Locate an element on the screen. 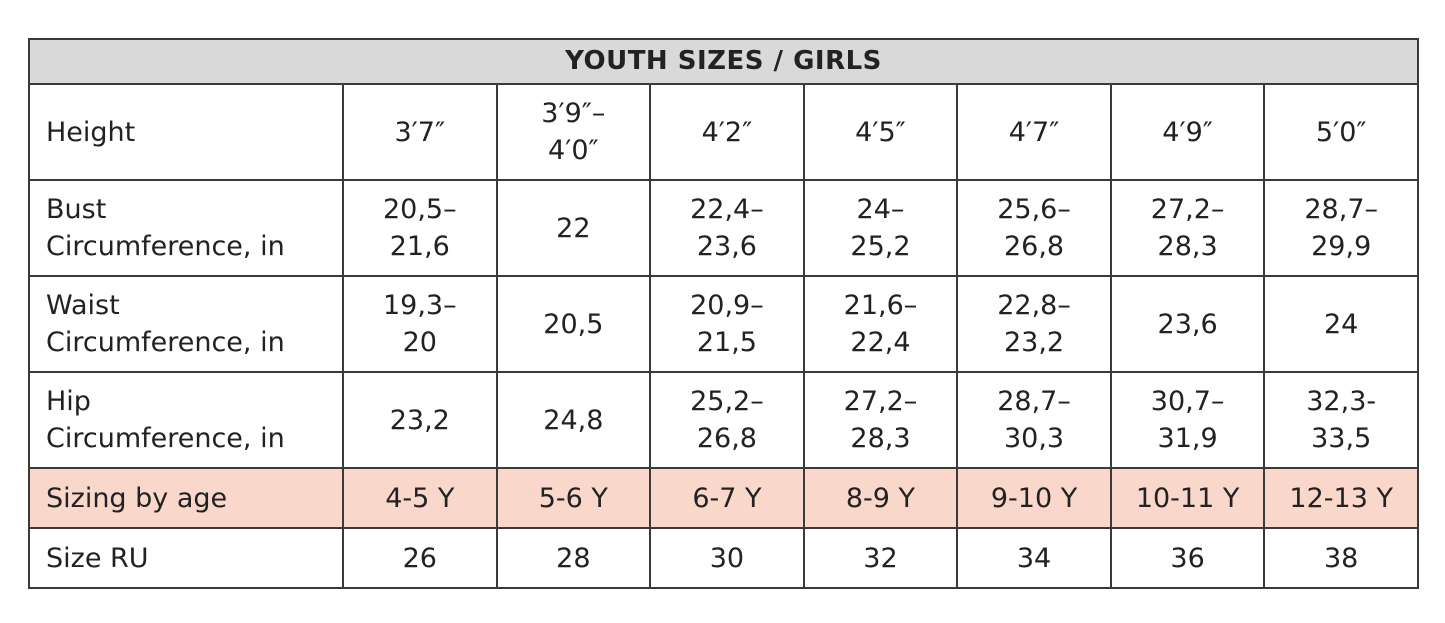 This screenshot has width=1445, height=623. cell: 28 is located at coordinates (573, 558).